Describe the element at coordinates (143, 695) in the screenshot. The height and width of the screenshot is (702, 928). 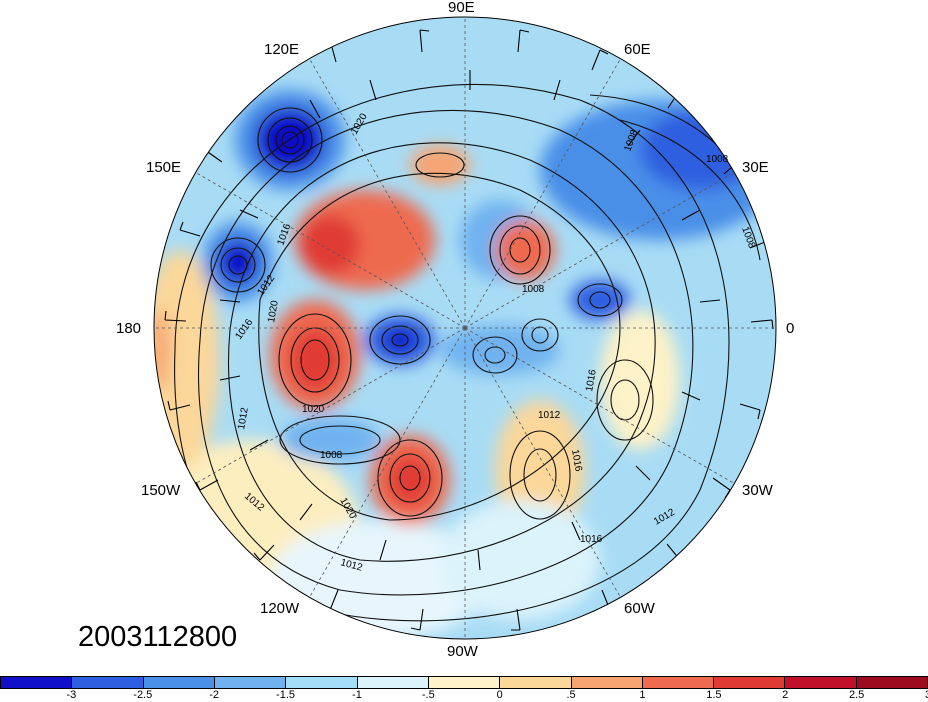
I see `colorbar-tick-label: -2.5` at that location.